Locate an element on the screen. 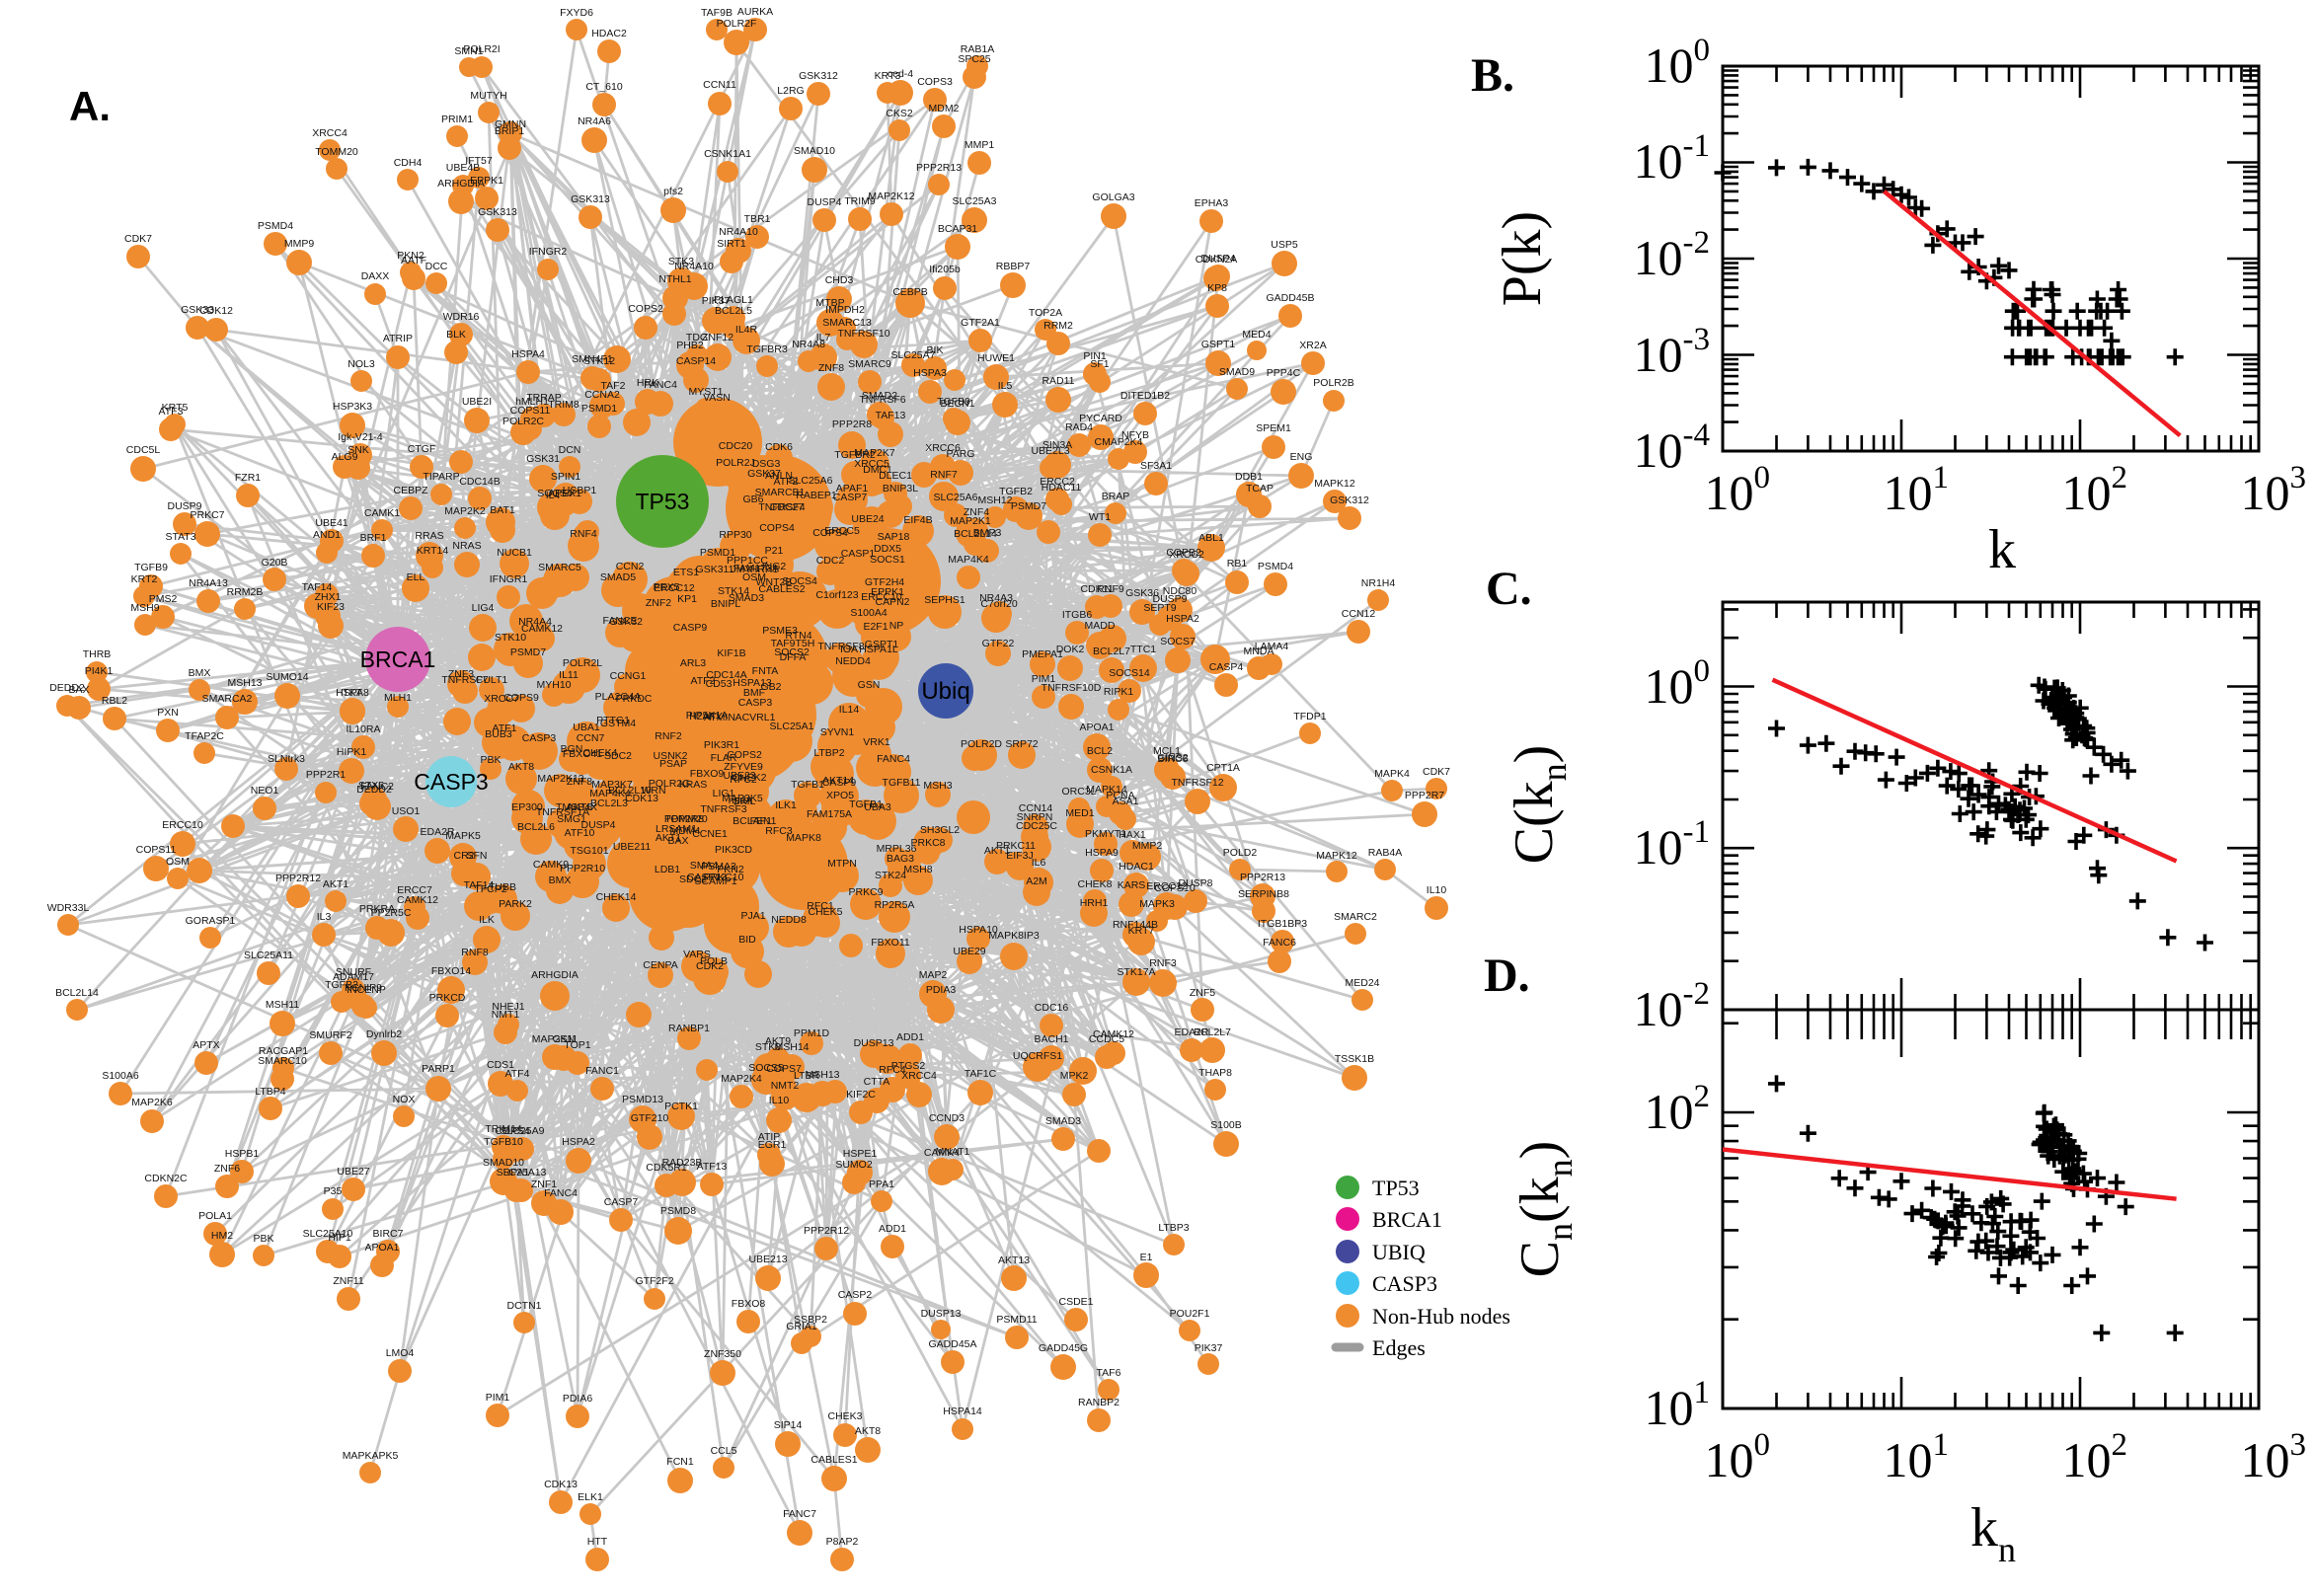 The width and height of the screenshot is (2316, 1596). svg-text: PPP2R10 is located at coordinates (582, 868).